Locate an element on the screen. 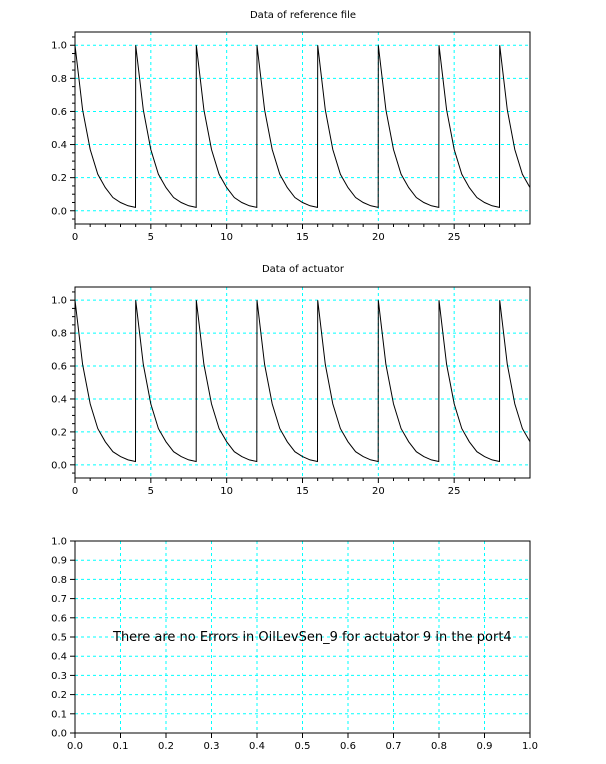  y-tick-label: 0.3 is located at coordinates (59, 676).